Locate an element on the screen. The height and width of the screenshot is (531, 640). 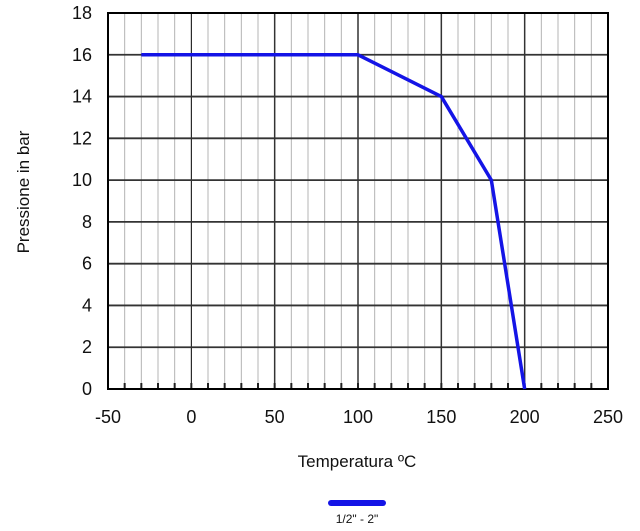
y-tick-label: 4 is located at coordinates (87, 305).